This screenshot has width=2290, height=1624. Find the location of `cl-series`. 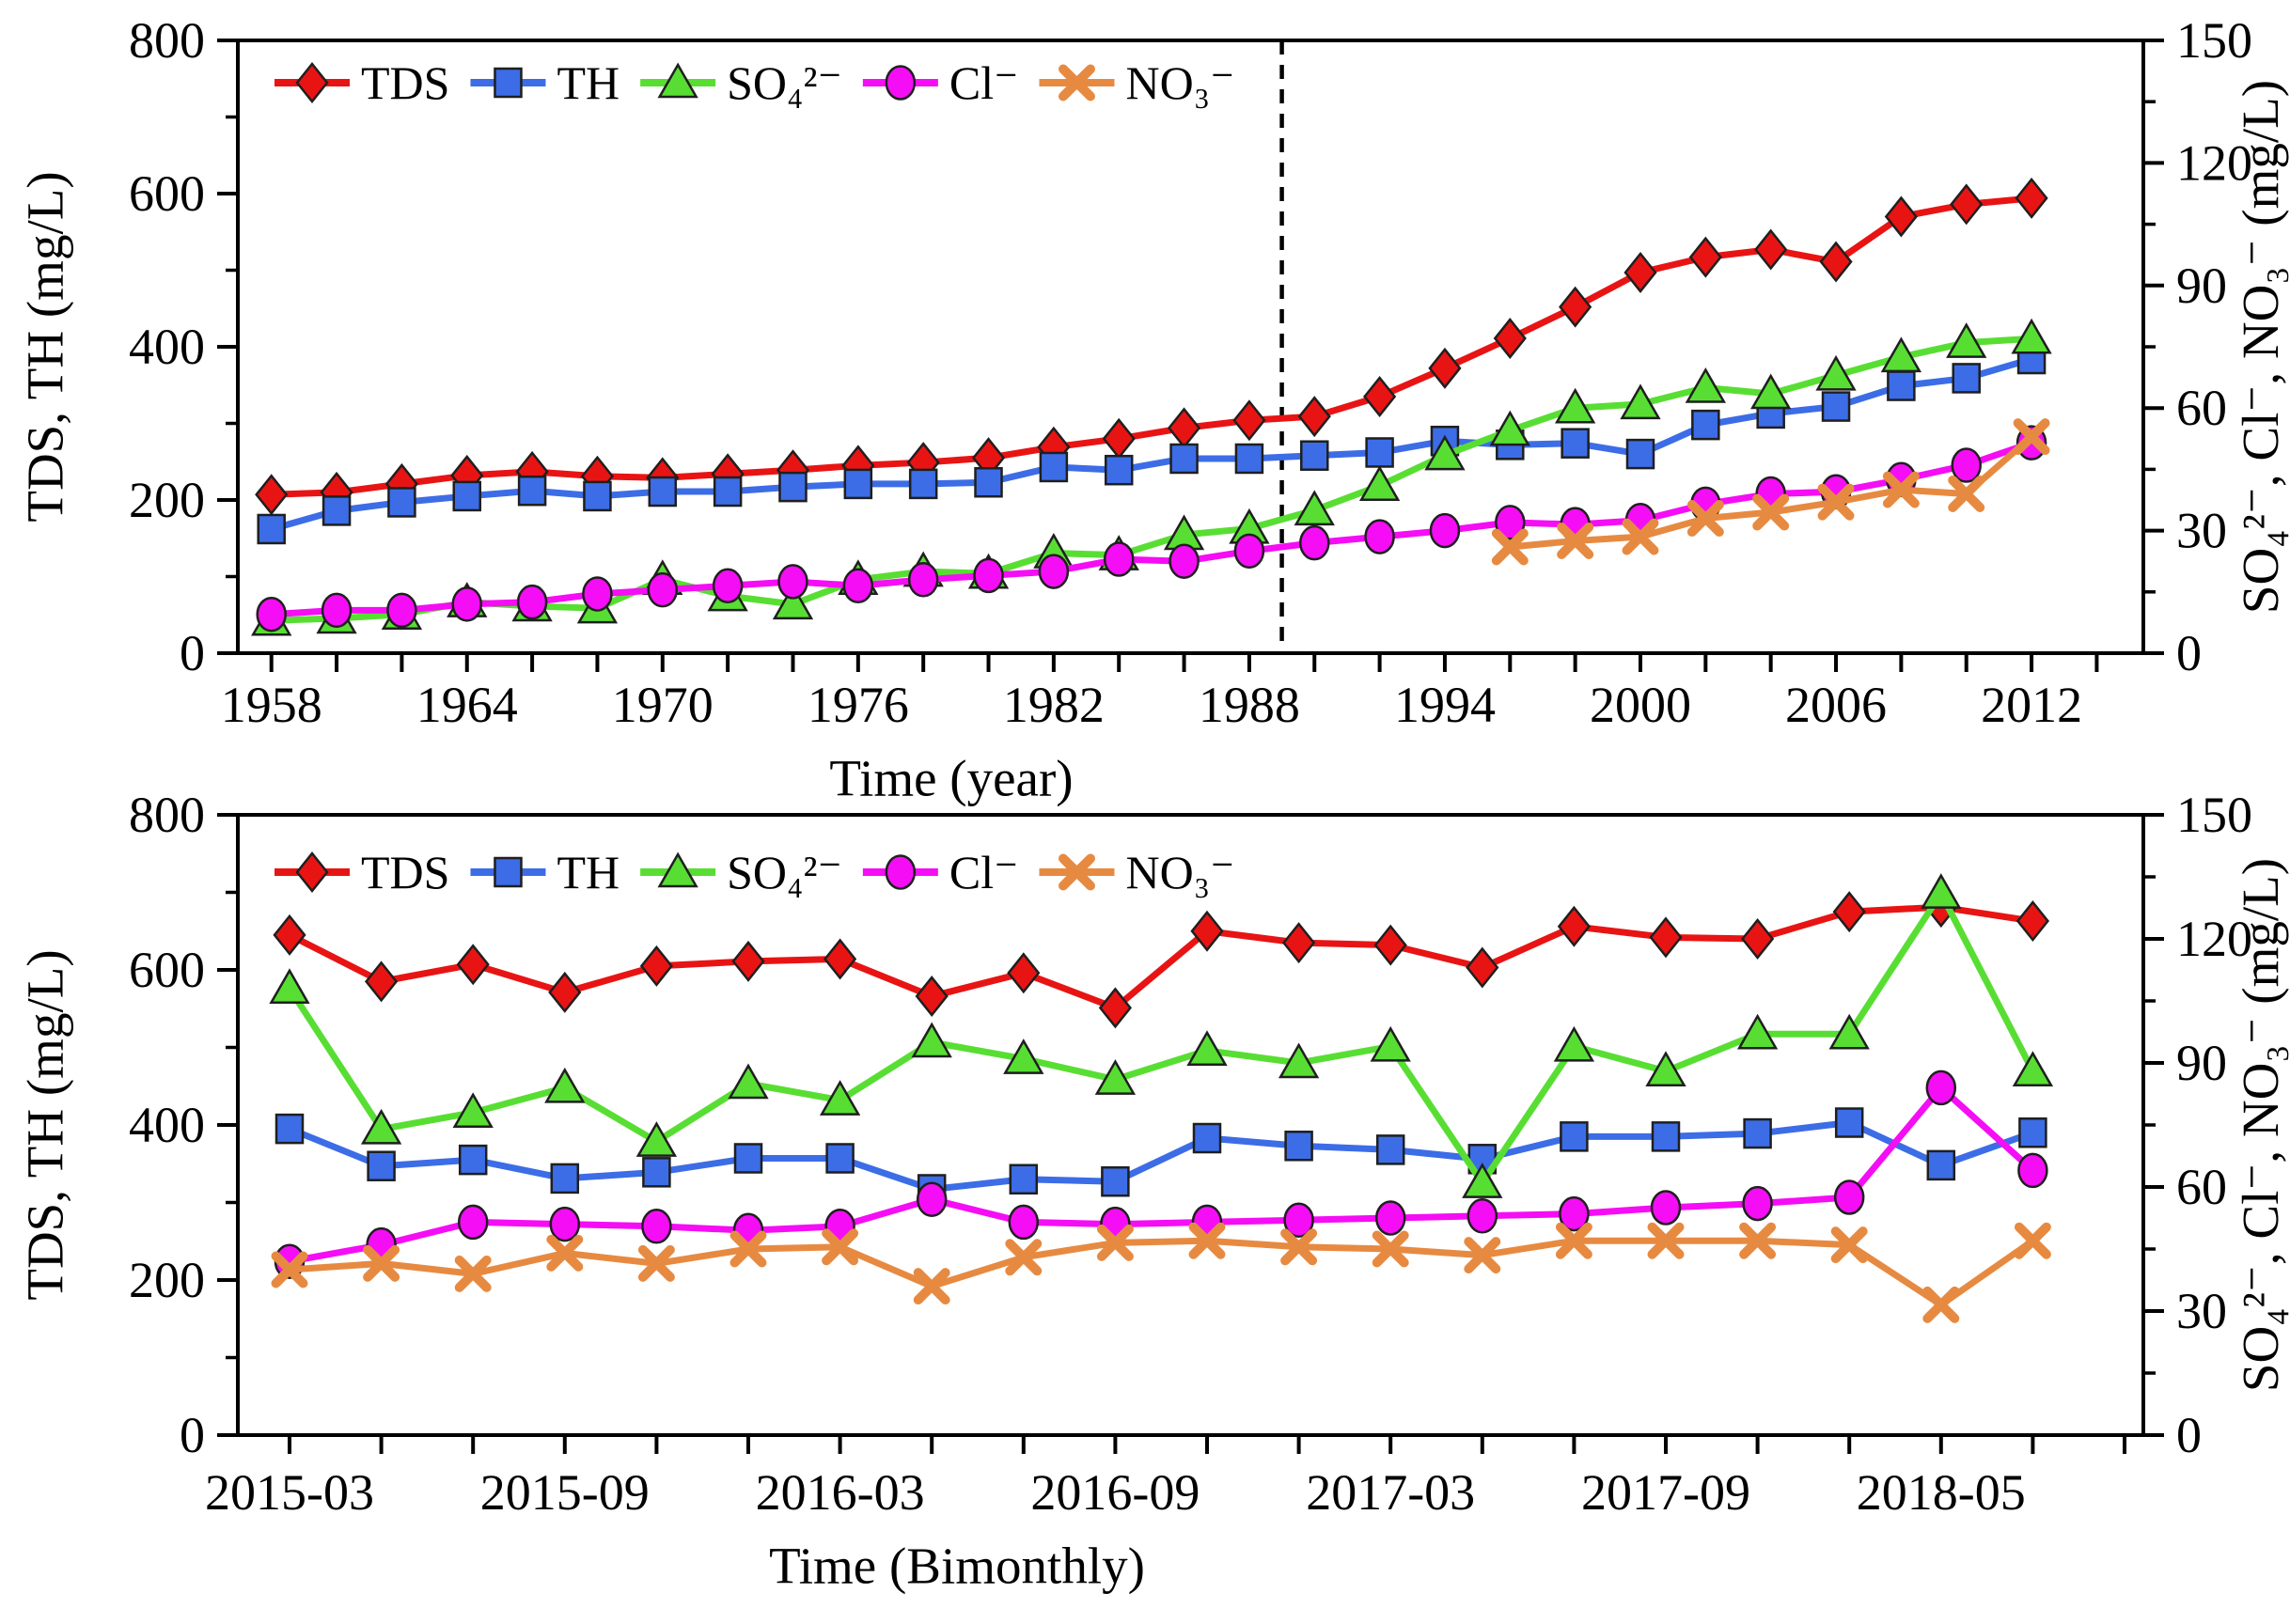

cl-series is located at coordinates (1151, 528).